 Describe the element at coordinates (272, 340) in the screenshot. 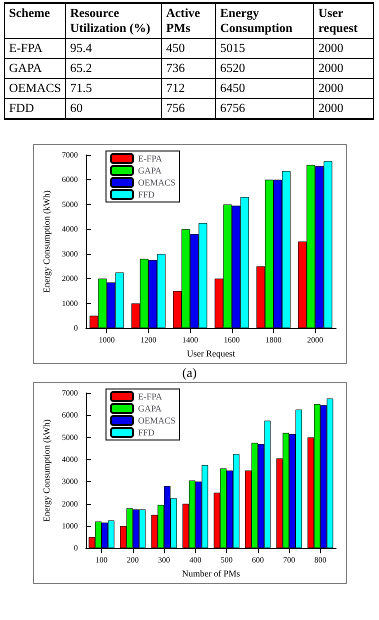

I see `x-tick-label: 1800` at that location.